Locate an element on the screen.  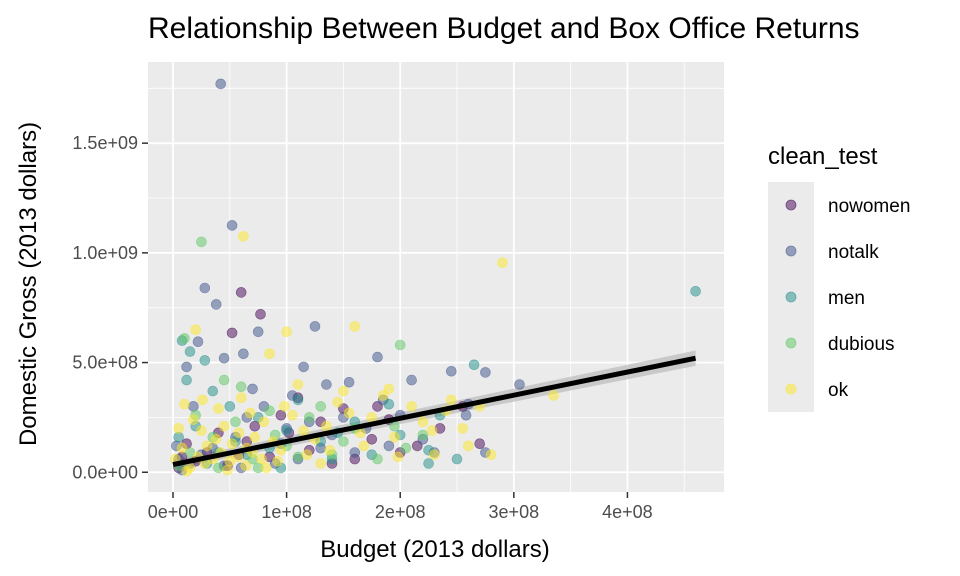
y-tick-label: 0.0e+00 is located at coordinates (105, 472).